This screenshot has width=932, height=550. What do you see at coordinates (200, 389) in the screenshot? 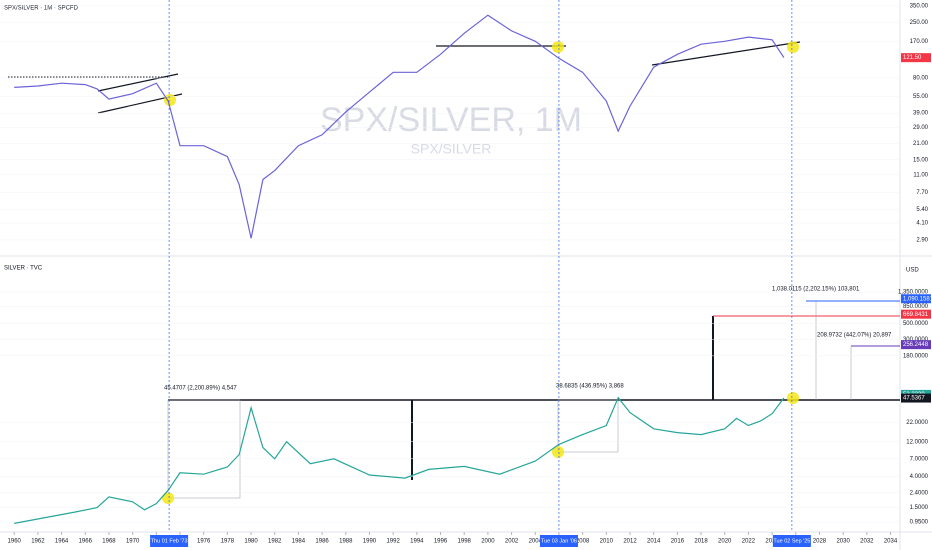
I see `measure-label: 45.4707 (2,200.89%) 4,547` at bounding box center [200, 389].